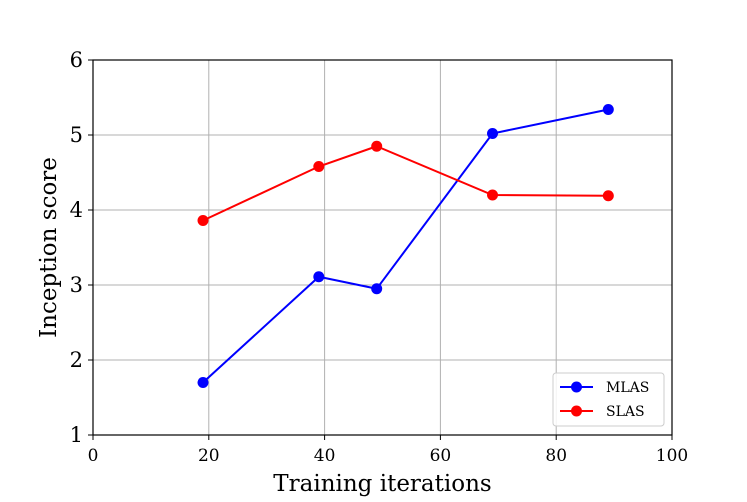  What do you see at coordinates (76, 435) in the screenshot?
I see `y-tick-label: 1` at bounding box center [76, 435].